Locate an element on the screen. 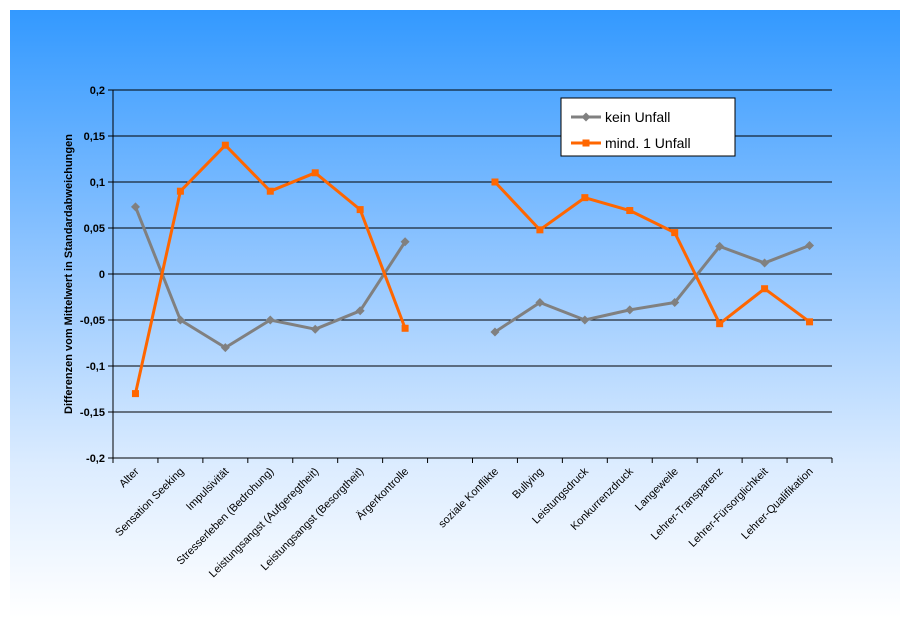 The height and width of the screenshot is (620, 902). legend: kein Unfall mind. 1 Unfall is located at coordinates (648, 127).